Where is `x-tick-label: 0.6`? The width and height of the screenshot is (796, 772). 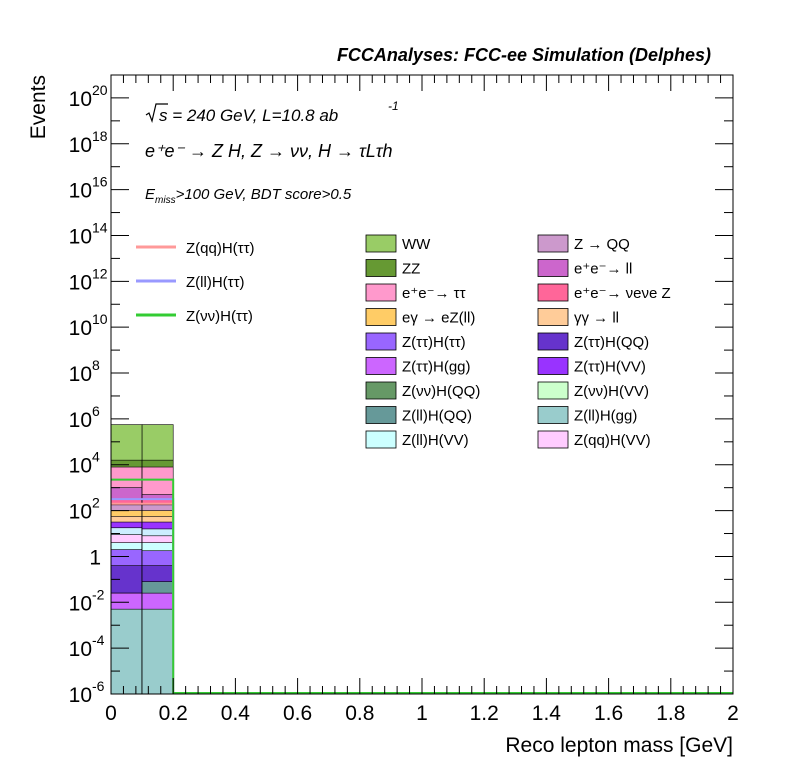 x-tick-label: 0.6 is located at coordinates (297, 713).